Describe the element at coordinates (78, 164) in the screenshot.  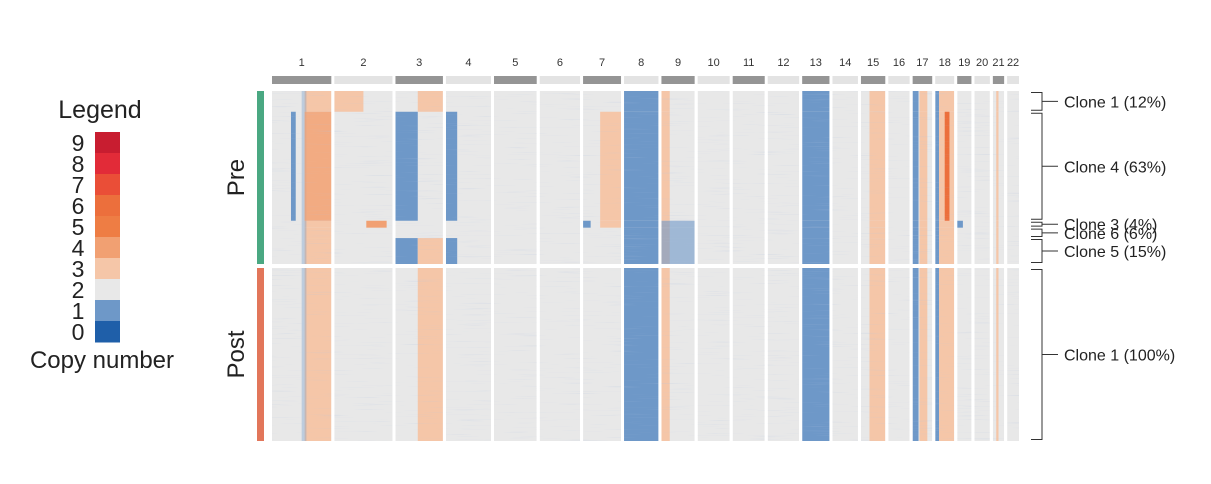
I see `legend-level-label: 8` at that location.